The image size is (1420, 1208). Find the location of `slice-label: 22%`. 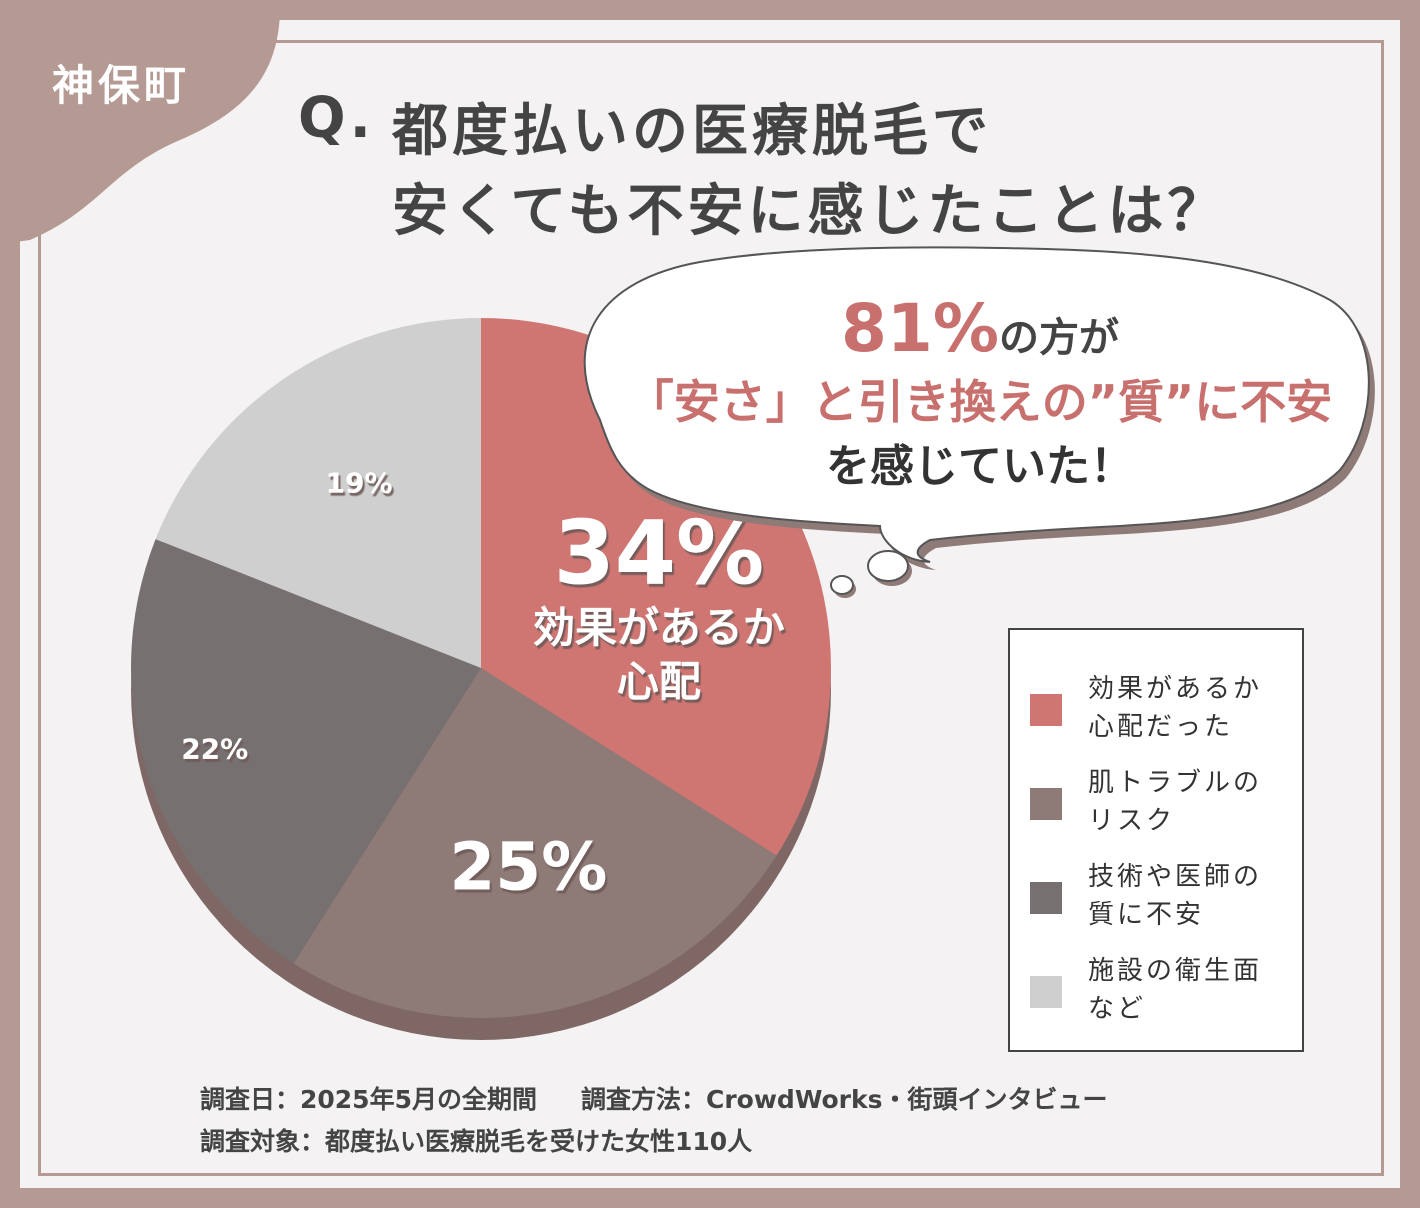

slice-label: 22% is located at coordinates (214, 749).